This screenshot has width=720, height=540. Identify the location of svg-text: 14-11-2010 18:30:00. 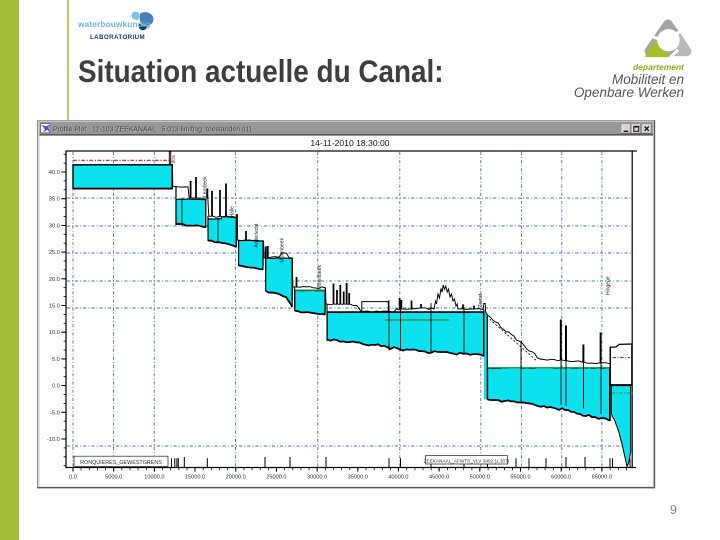
(349, 143).